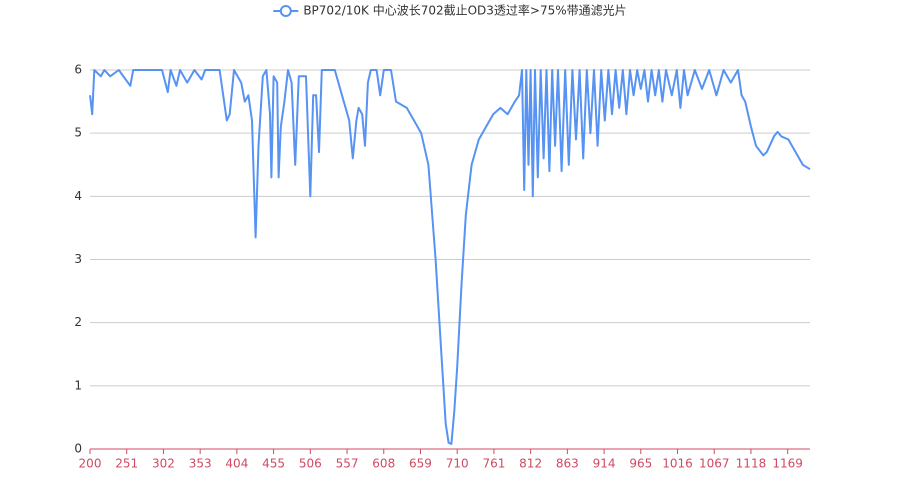 Image resolution: width=900 pixels, height=500 pixels. I want to click on y-tick-label: 4, so click(78, 196).